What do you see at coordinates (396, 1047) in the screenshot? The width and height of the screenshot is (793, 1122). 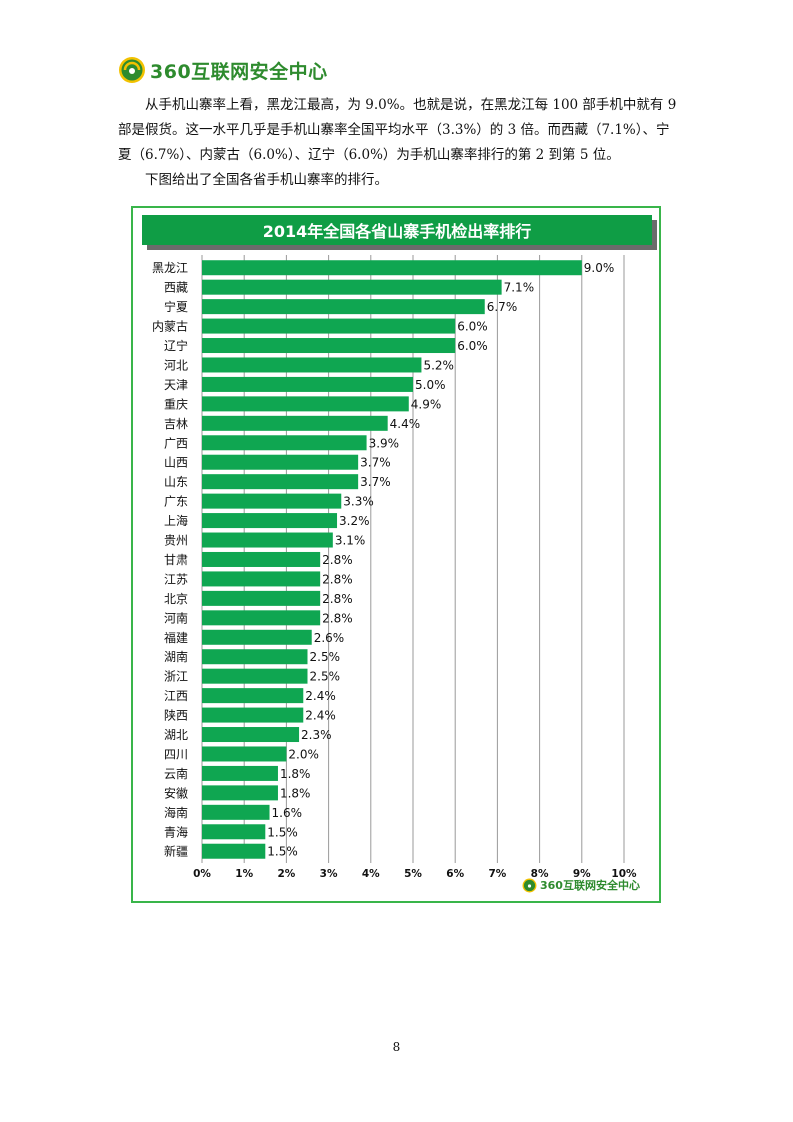 I see `page-number: 8` at bounding box center [396, 1047].